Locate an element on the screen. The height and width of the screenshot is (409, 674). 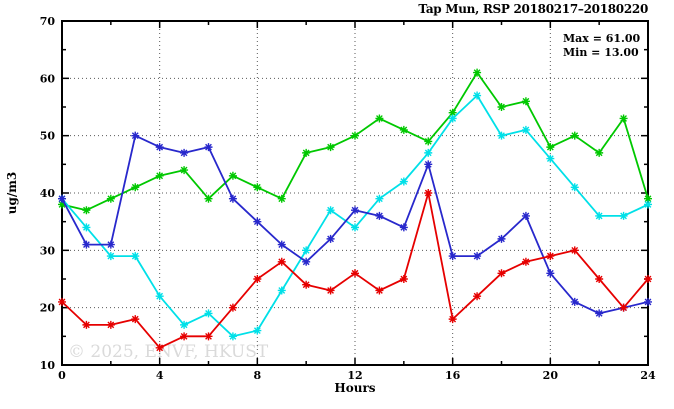
chart-title: Tap Mun, RSP 20180217–20180220 is located at coordinates (533, 9).